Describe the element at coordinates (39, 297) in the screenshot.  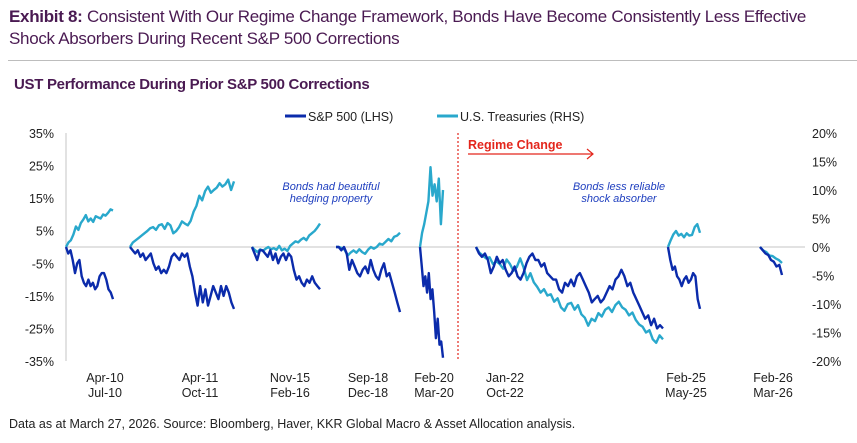
I see `y-left-tick-label: -15%` at that location.